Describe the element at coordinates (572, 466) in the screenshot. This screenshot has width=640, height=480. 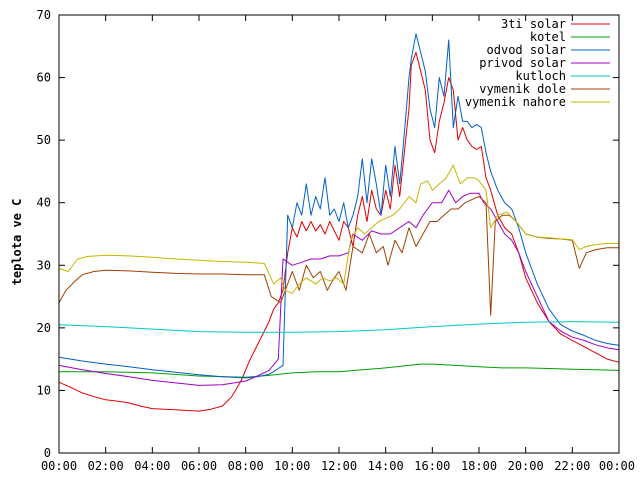
I see `x-tick-label: 22:00` at that location.